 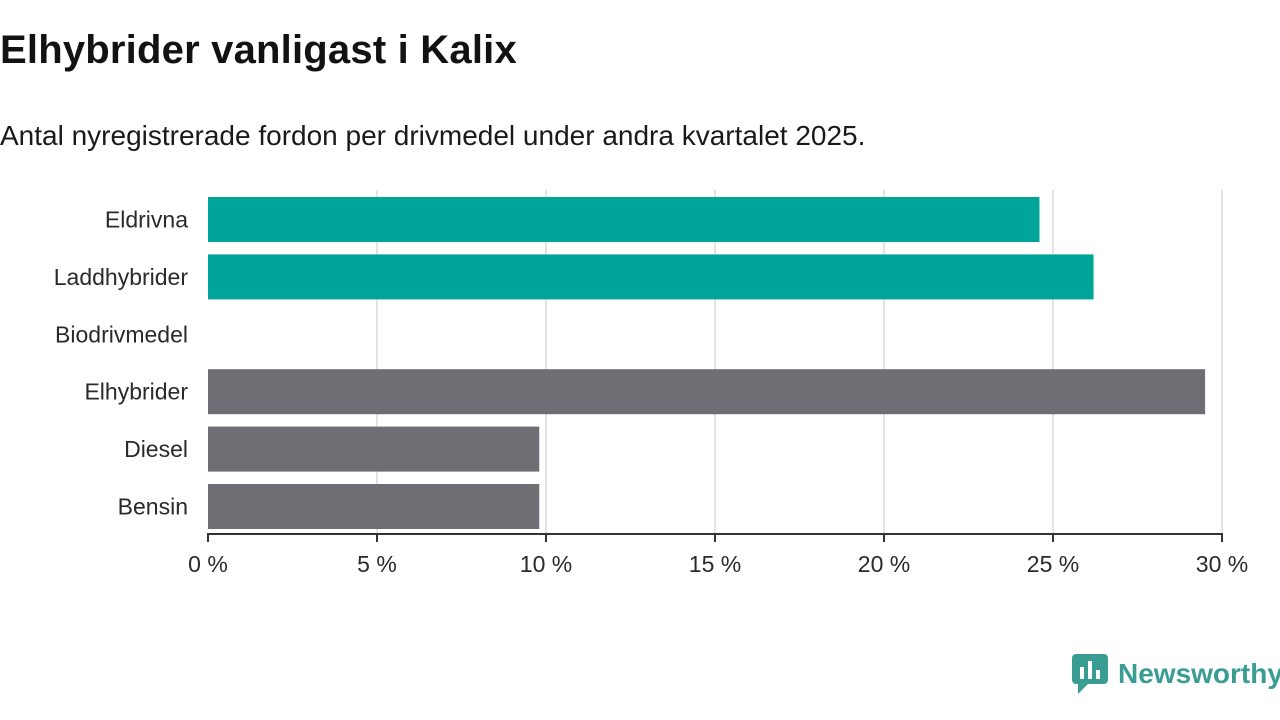 What do you see at coordinates (121, 334) in the screenshot?
I see `category-label: Biodrivmedel` at bounding box center [121, 334].